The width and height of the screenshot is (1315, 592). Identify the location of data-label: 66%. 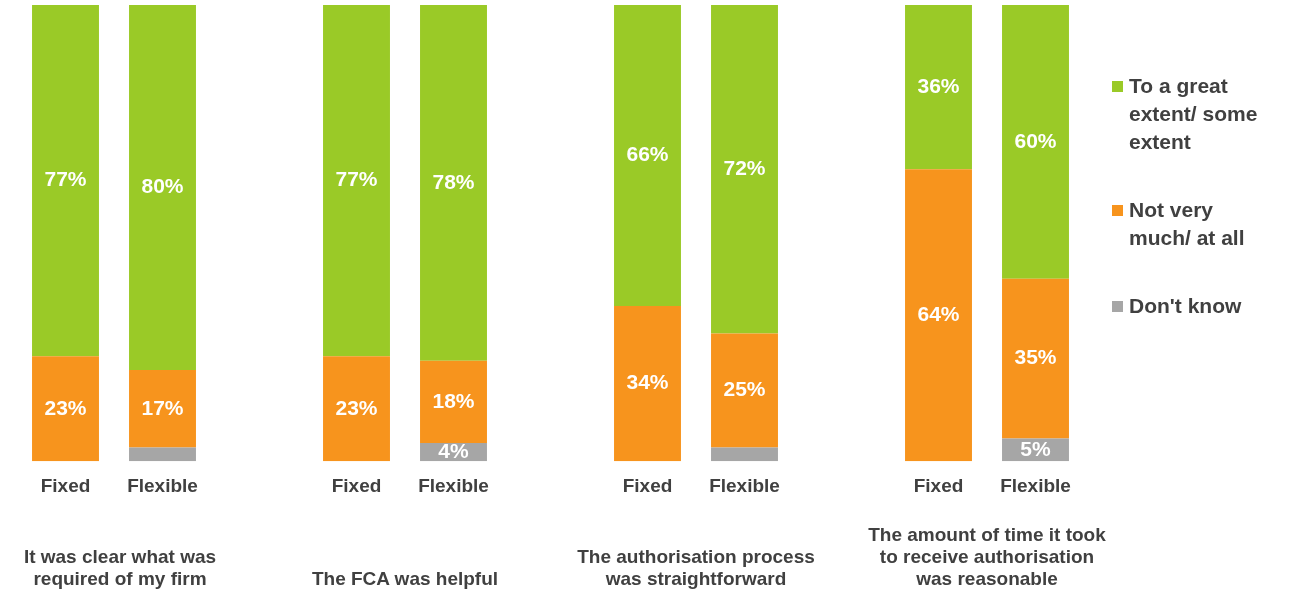
(647, 154).